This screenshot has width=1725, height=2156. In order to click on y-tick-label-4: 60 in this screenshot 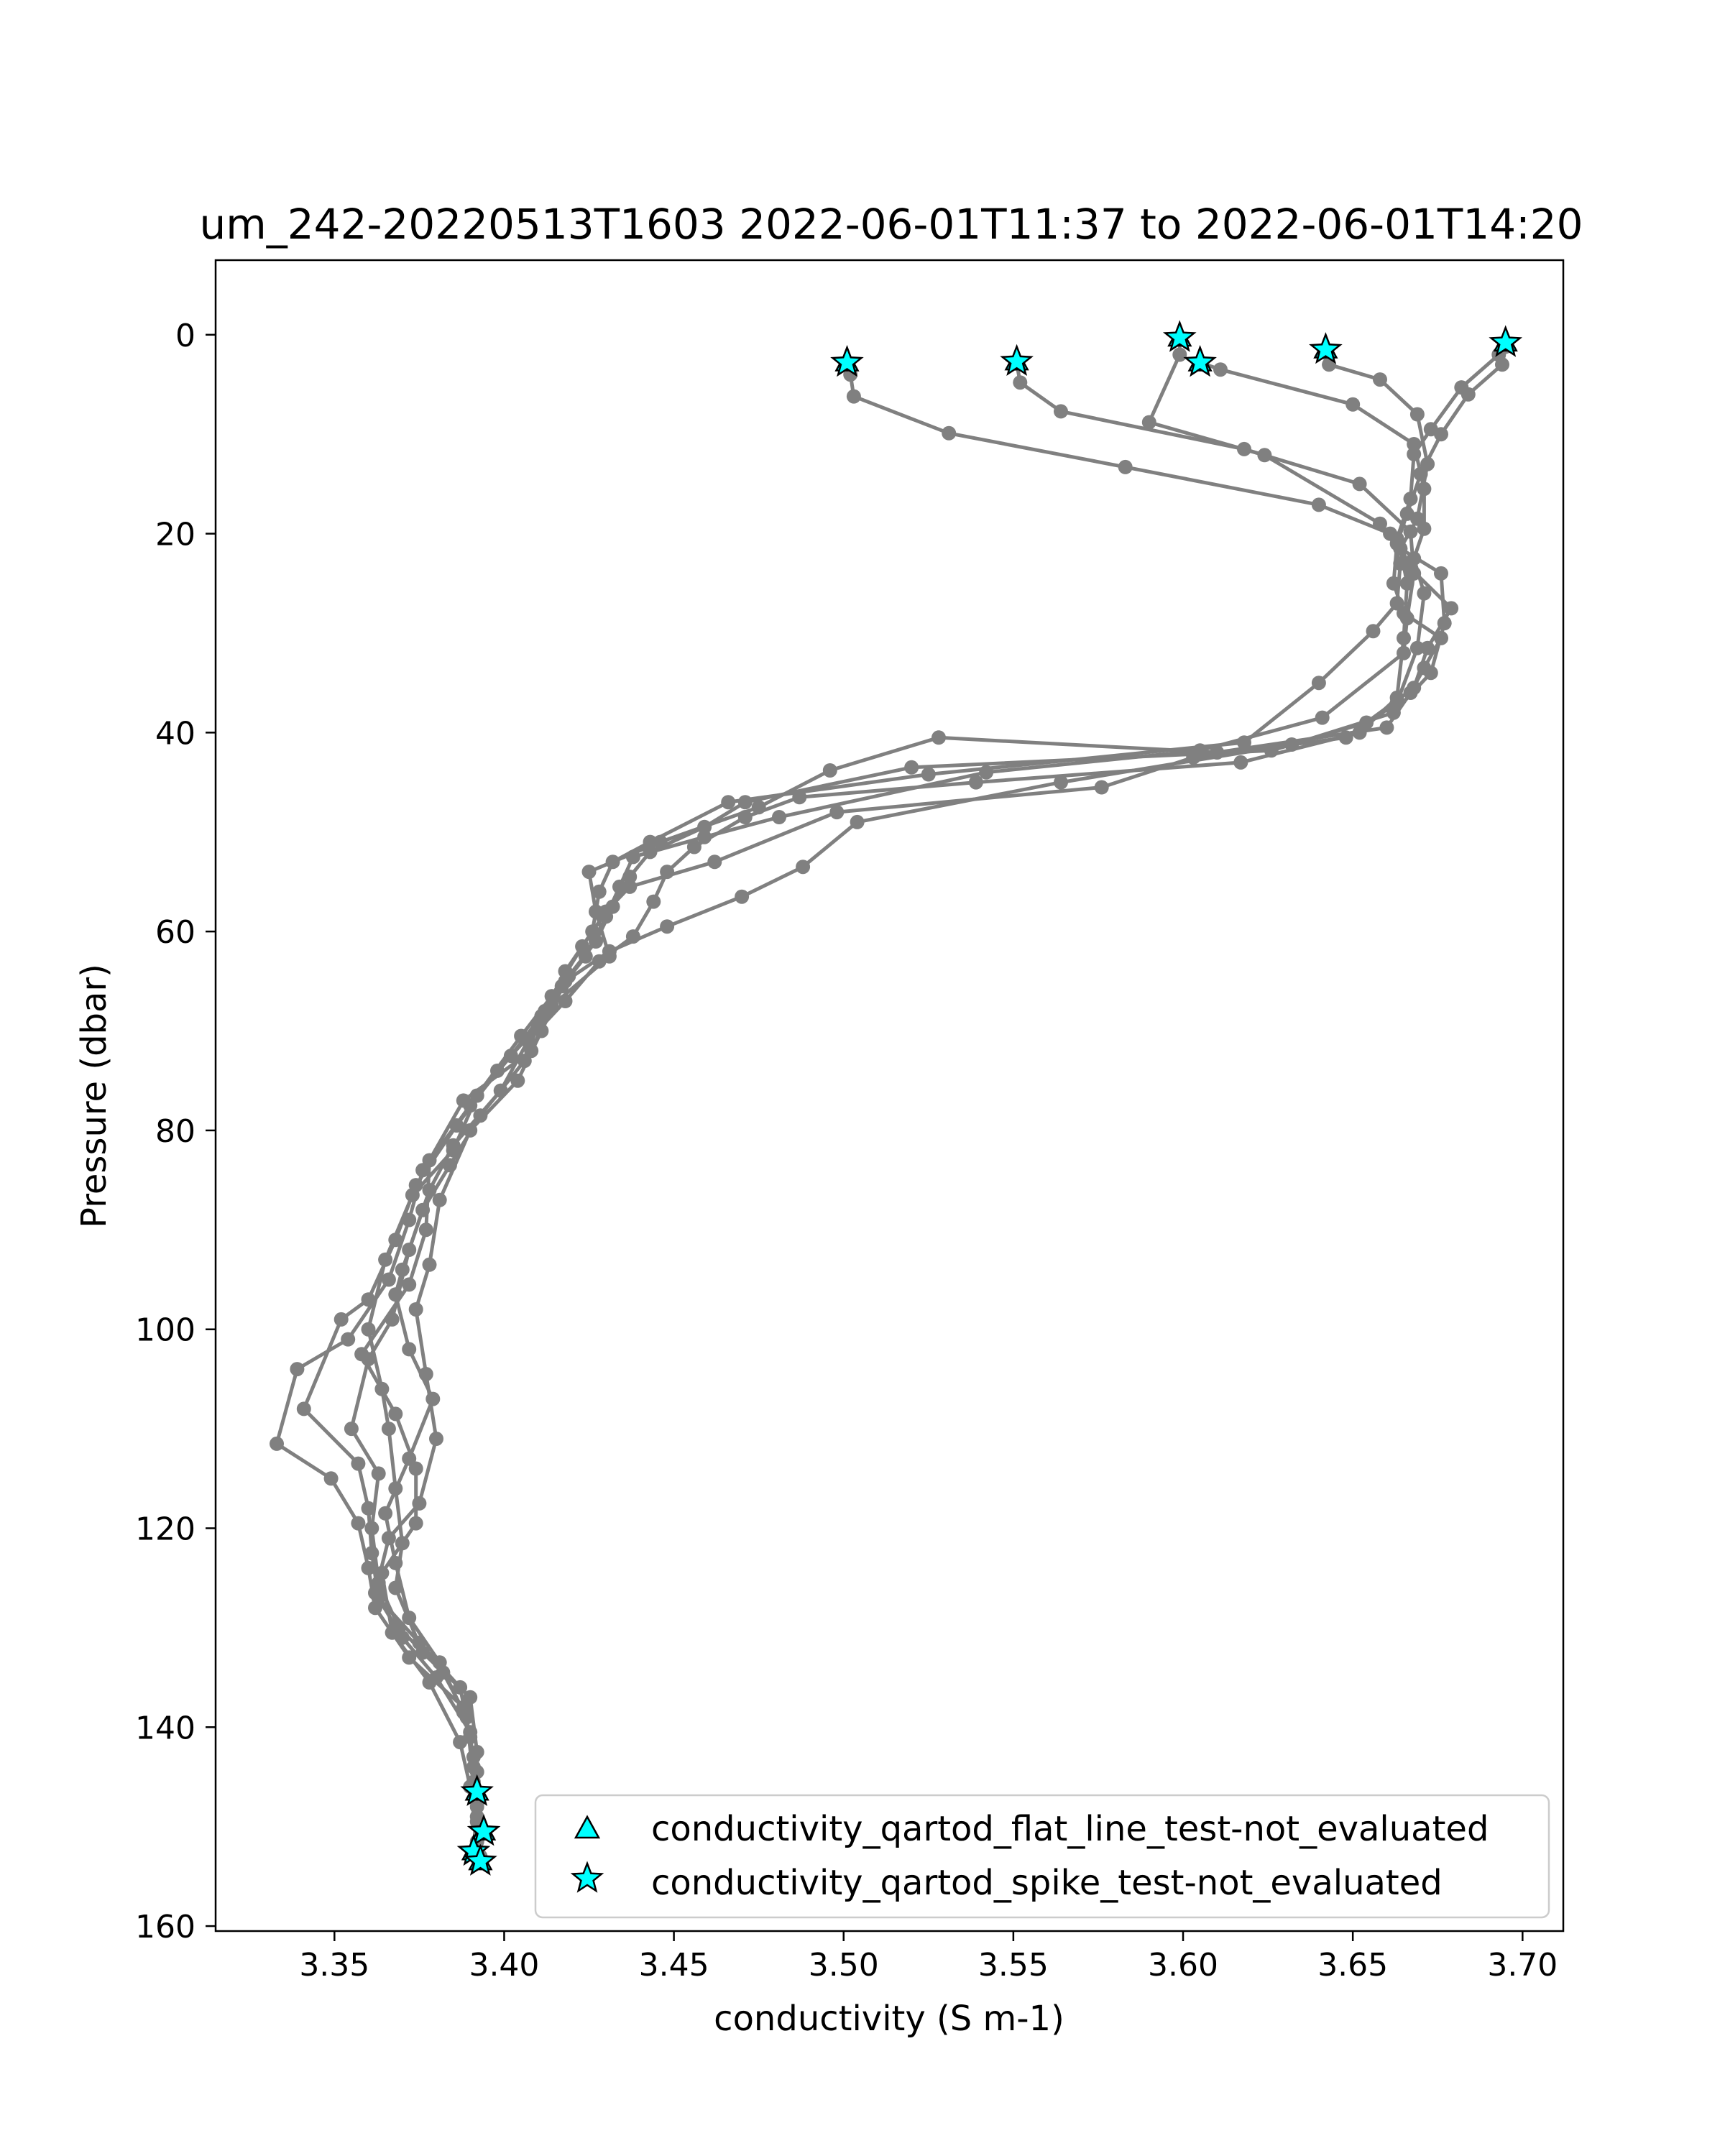, I will do `click(175, 932)`.